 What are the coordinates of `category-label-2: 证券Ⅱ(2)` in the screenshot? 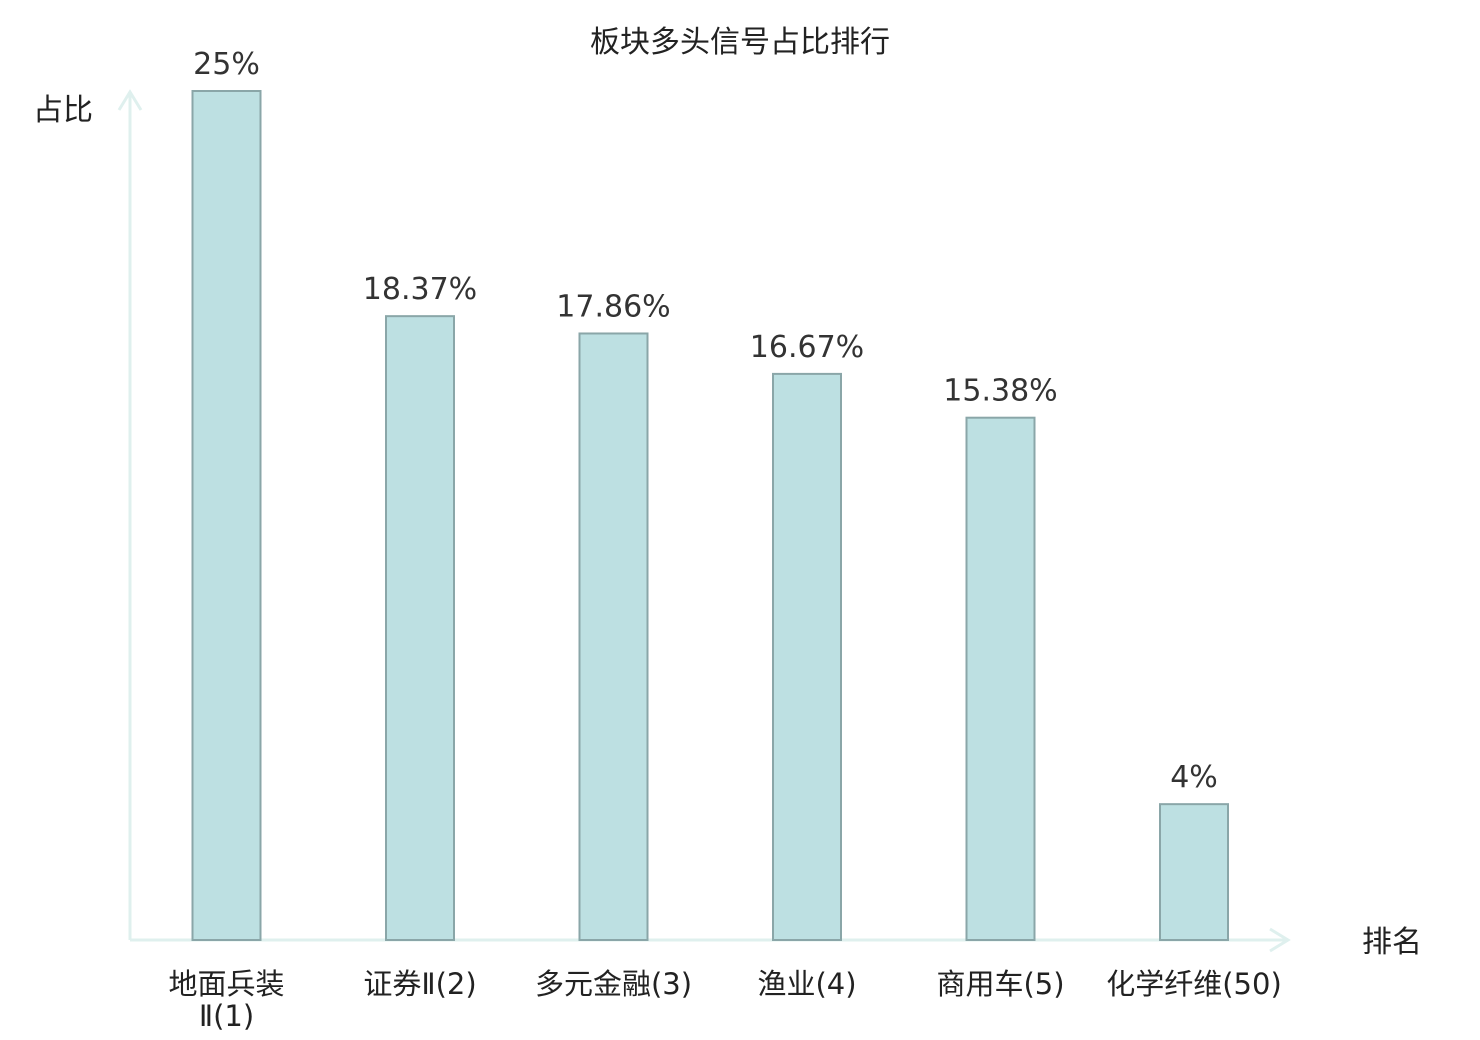 It's located at (419, 984).